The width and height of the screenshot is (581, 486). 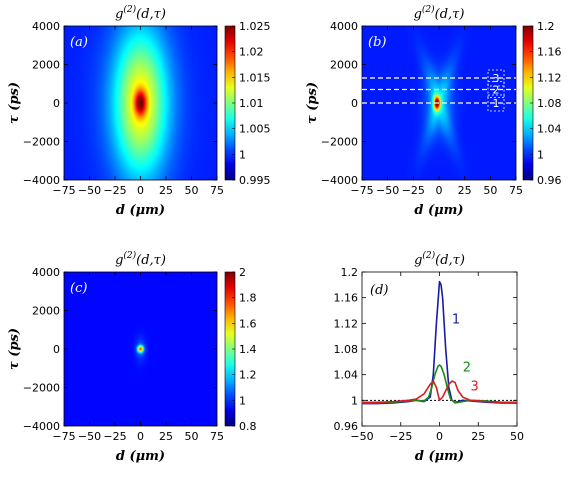 What do you see at coordinates (350, 272) in the screenshot?
I see `y-tick-label-d: 1.2` at bounding box center [350, 272].